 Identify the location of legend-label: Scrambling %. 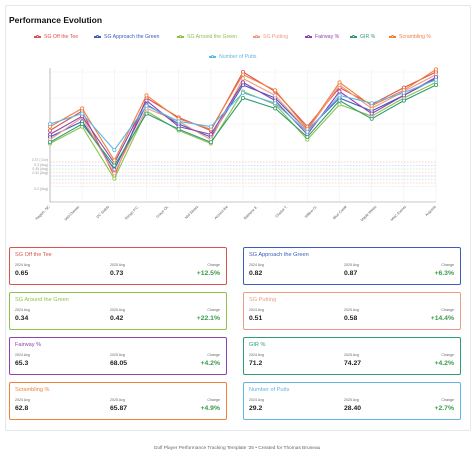
(415, 37).